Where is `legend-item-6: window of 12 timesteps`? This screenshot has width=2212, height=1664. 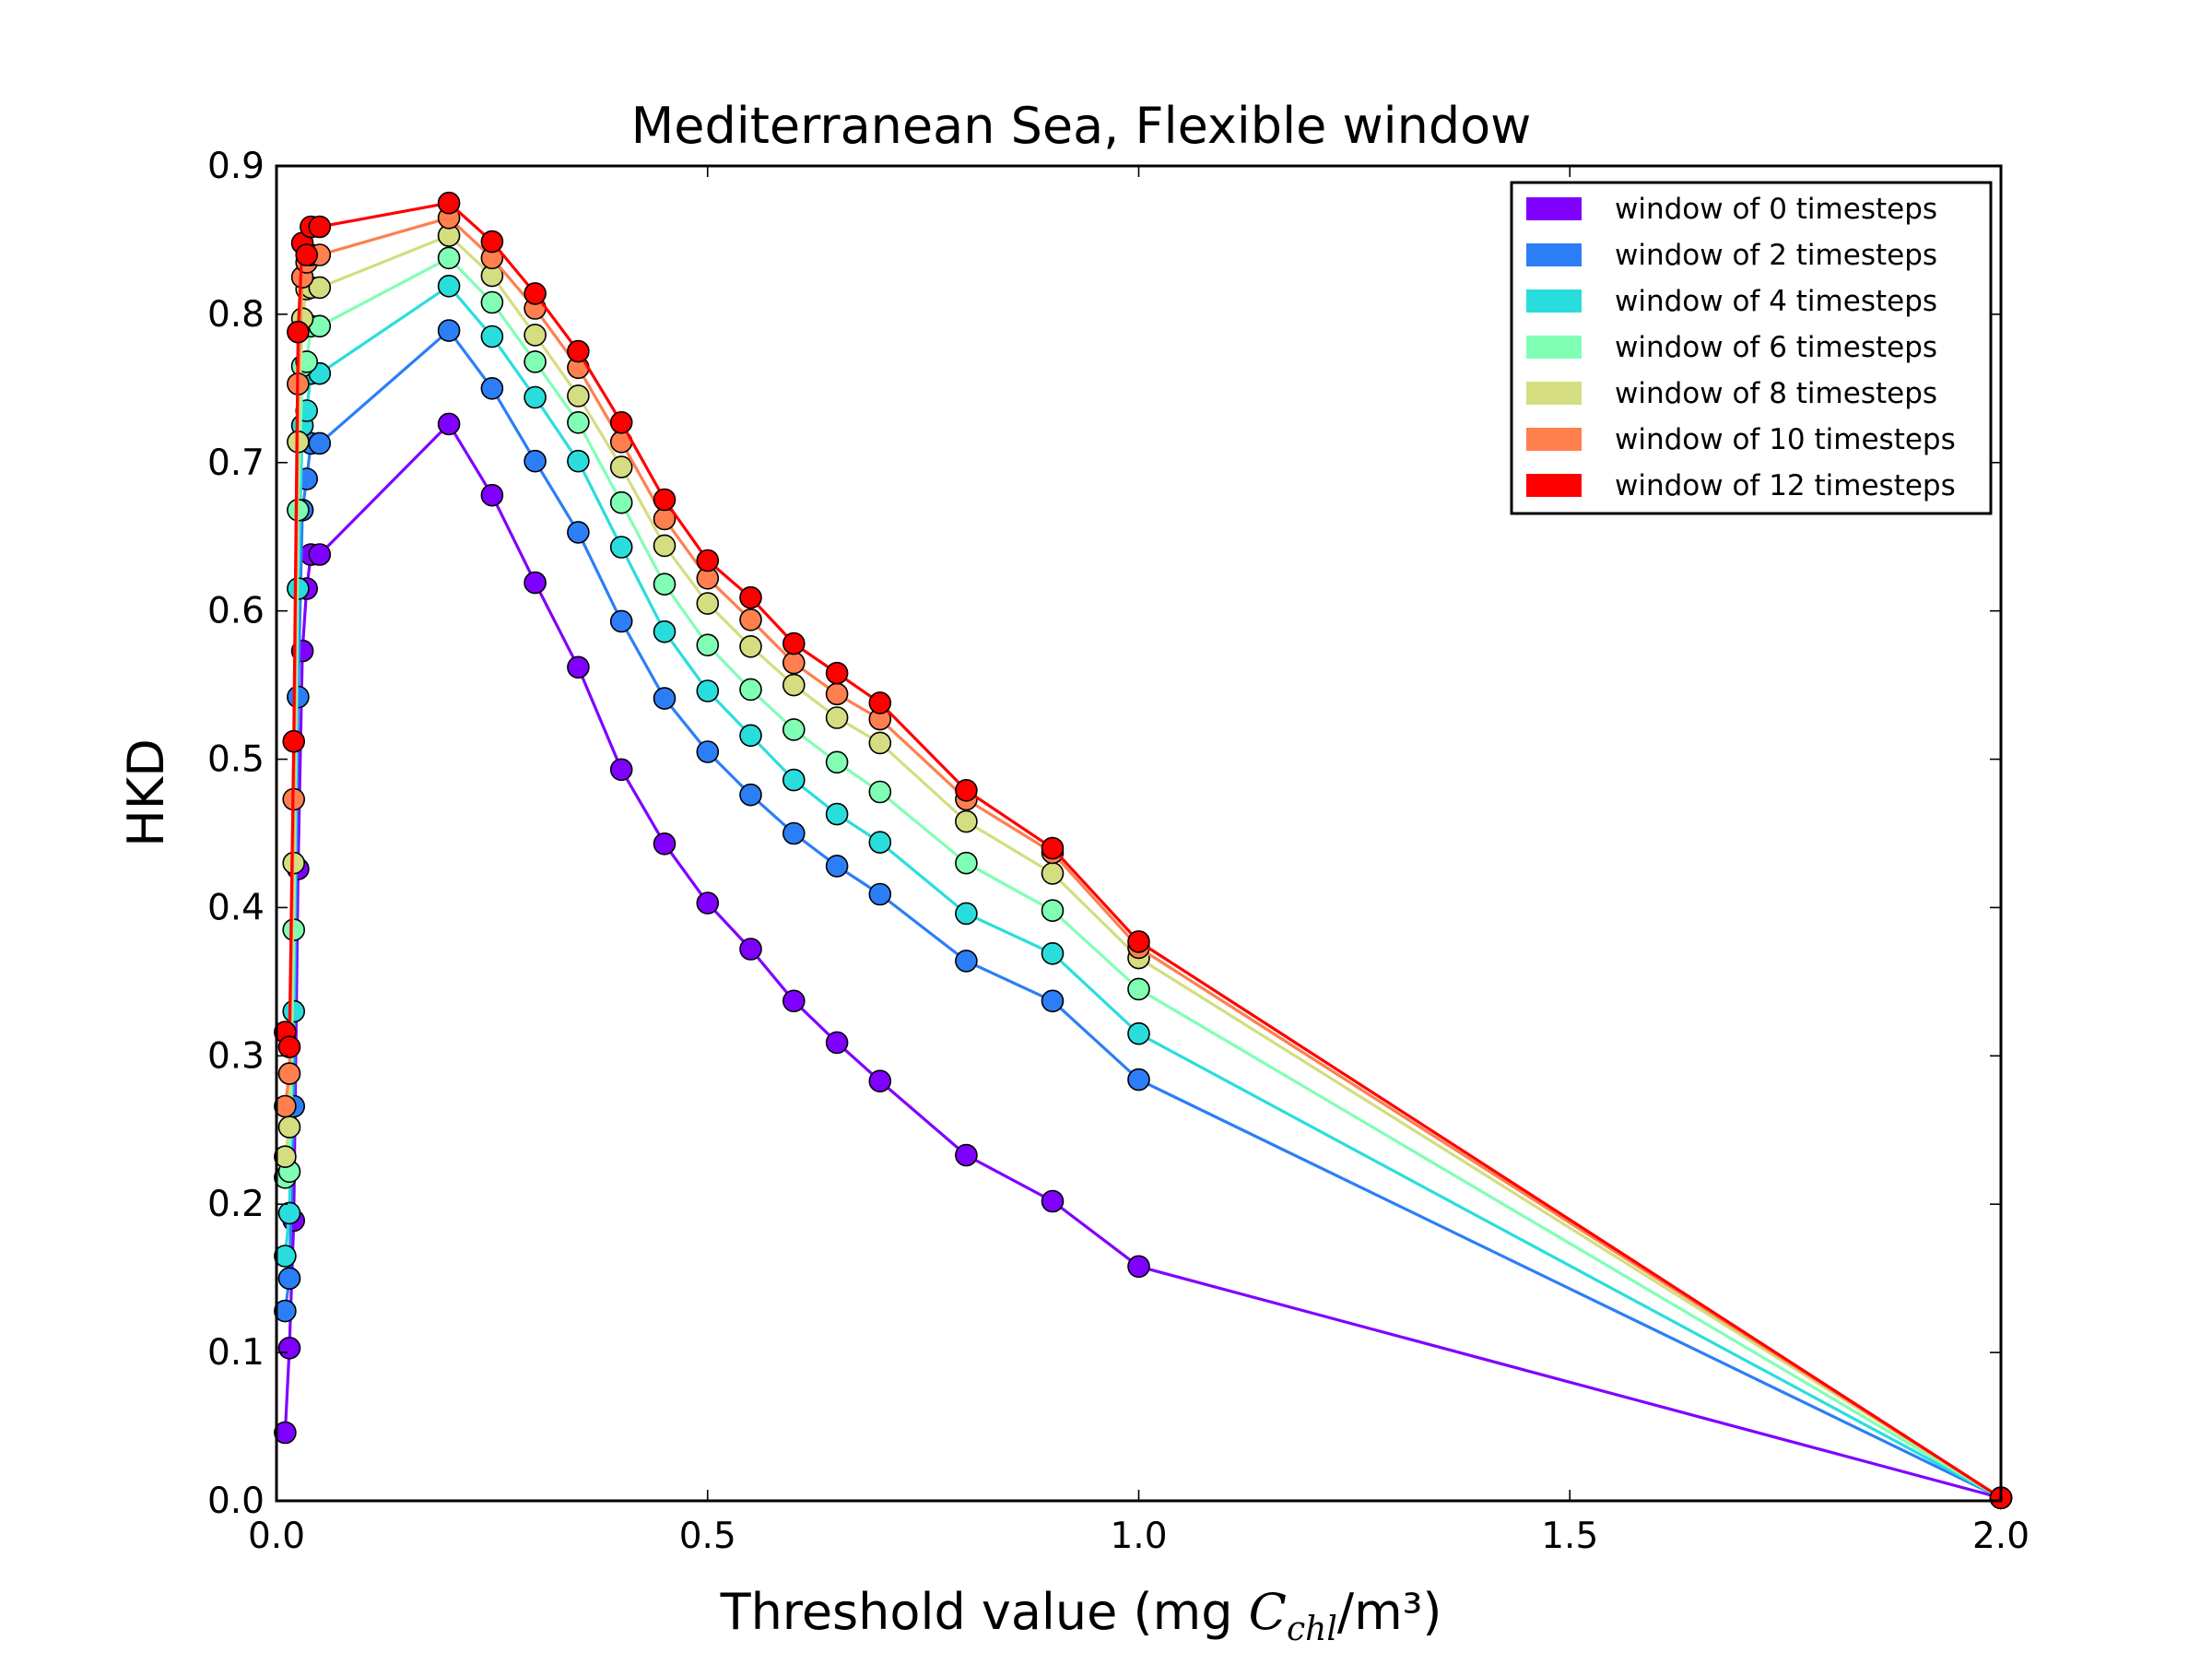 legend-item-6: window of 12 timesteps is located at coordinates (1741, 485).